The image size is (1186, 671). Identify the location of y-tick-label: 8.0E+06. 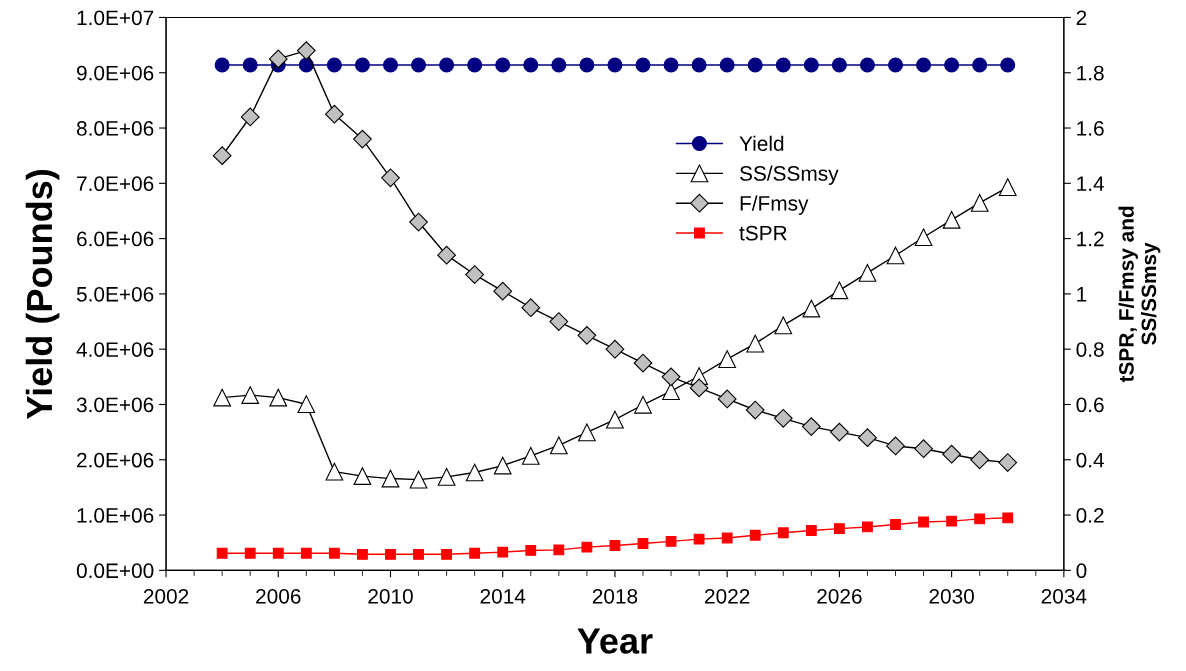
(115, 128).